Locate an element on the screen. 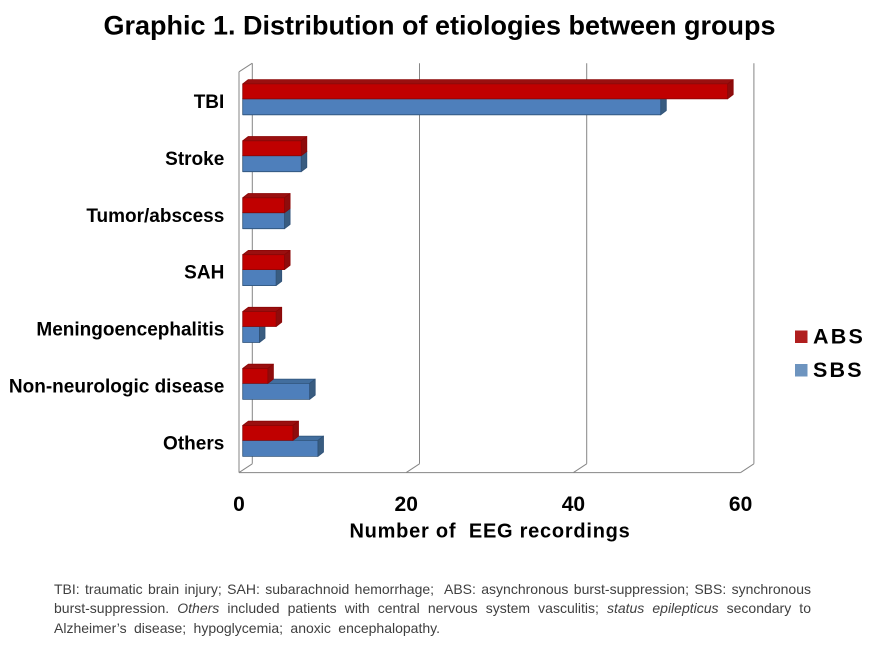  svg-text: Stroke is located at coordinates (194, 159).